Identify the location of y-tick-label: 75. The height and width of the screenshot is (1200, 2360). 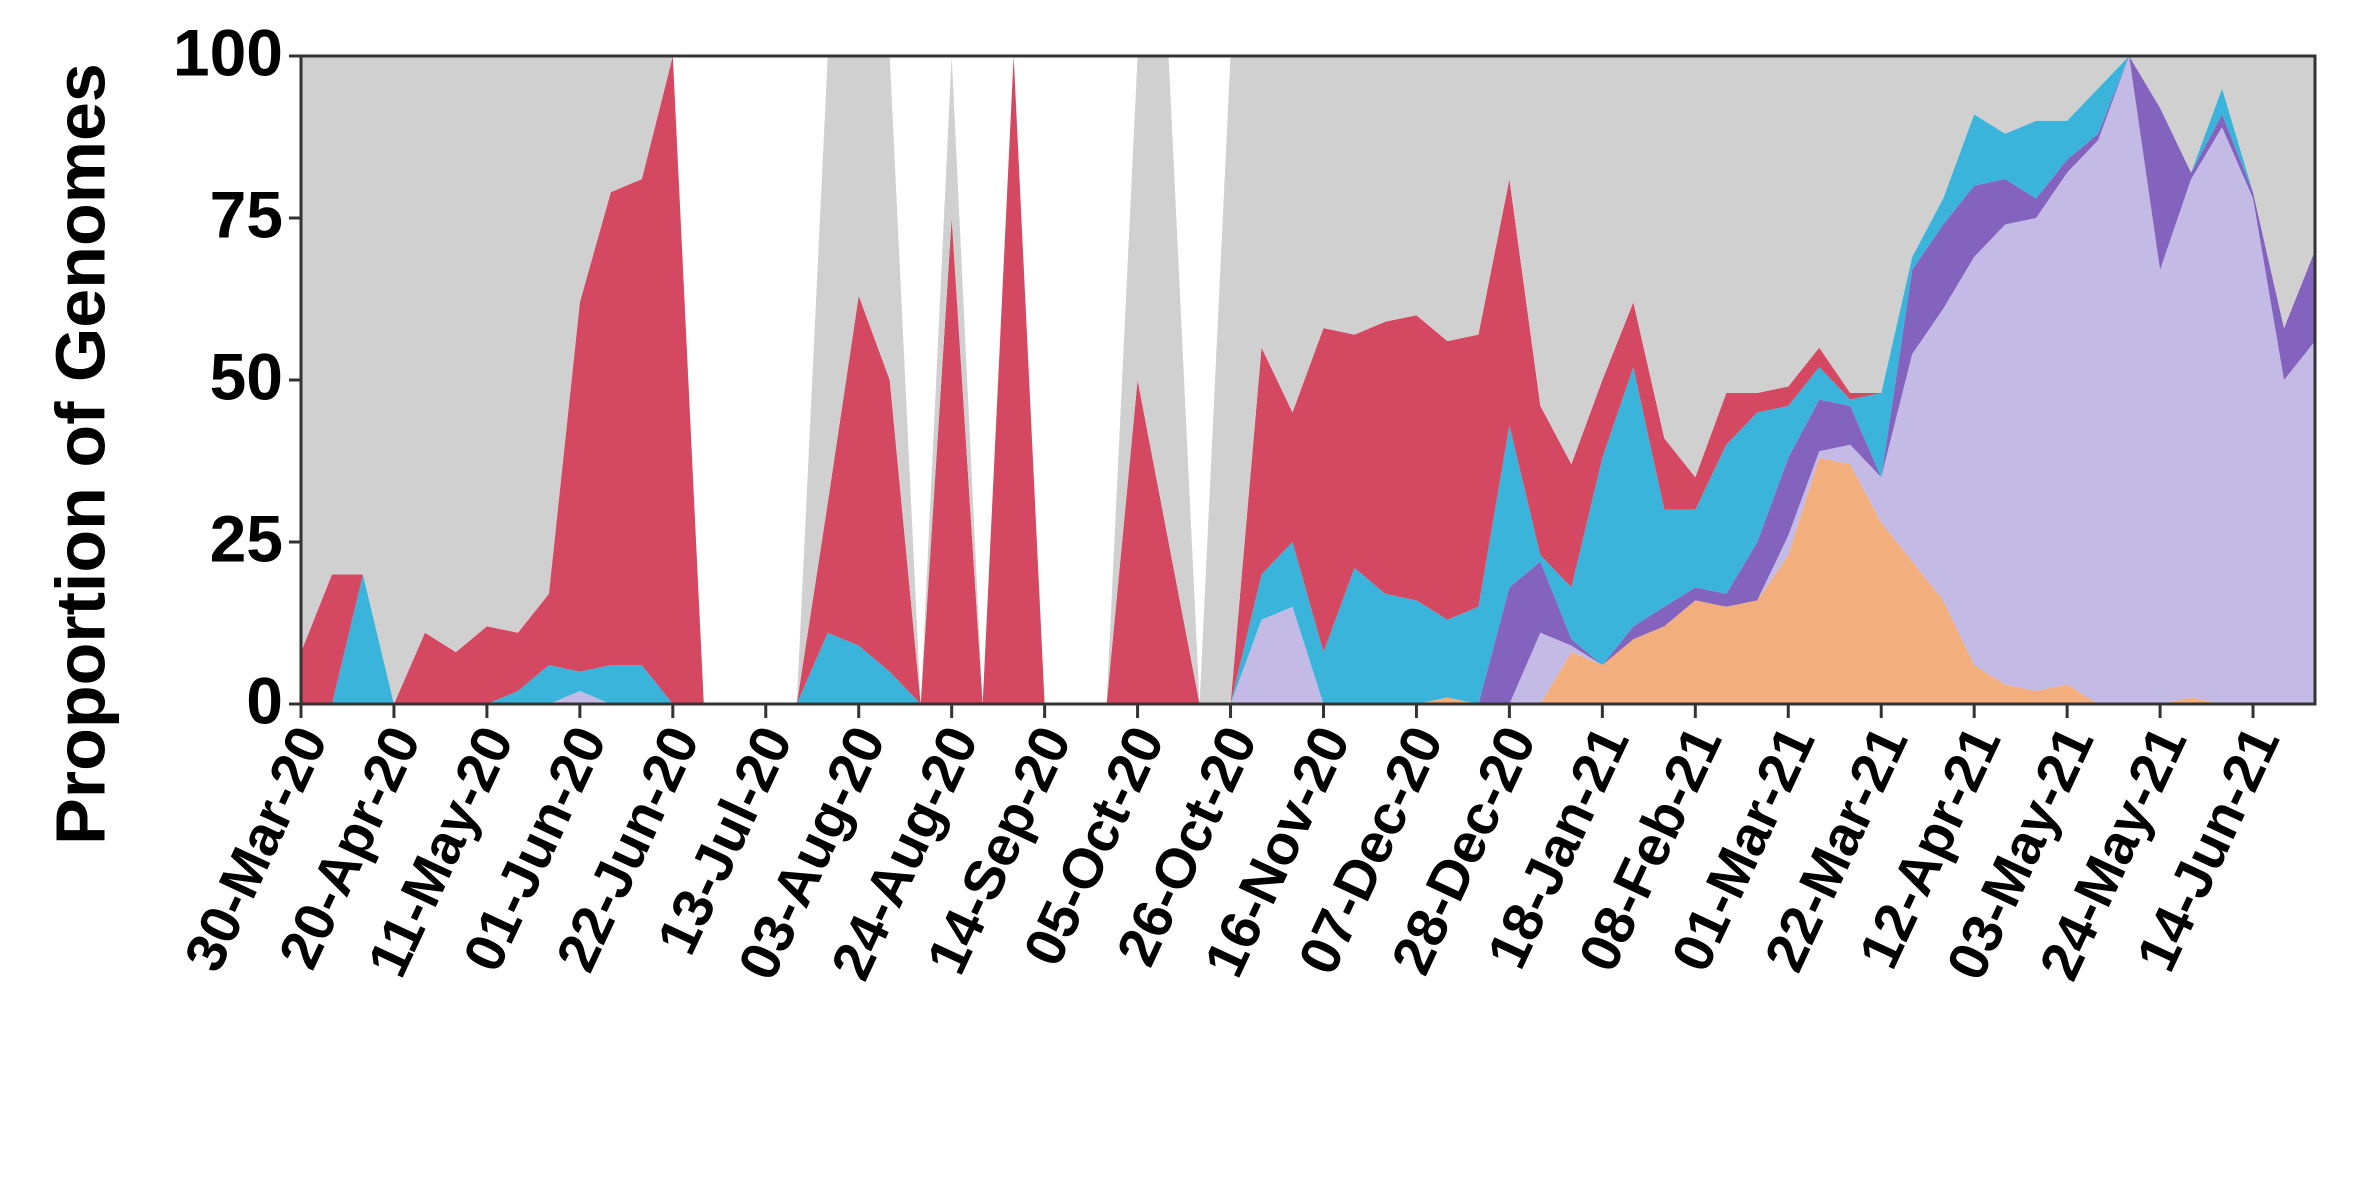
(246, 214).